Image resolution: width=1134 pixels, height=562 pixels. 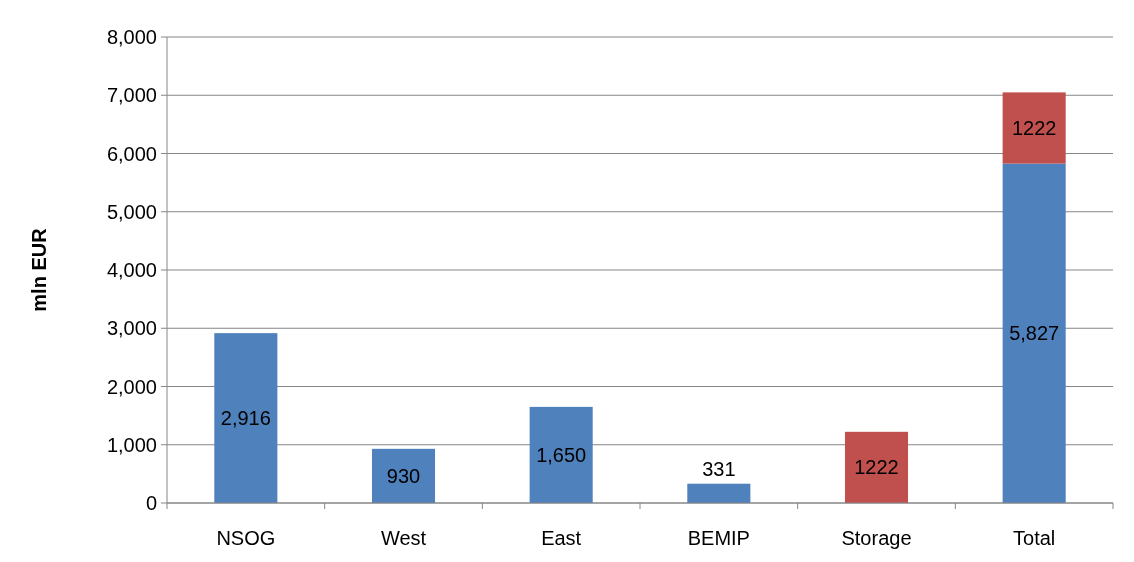 What do you see at coordinates (403, 538) in the screenshot?
I see `x-tick-label: West` at bounding box center [403, 538].